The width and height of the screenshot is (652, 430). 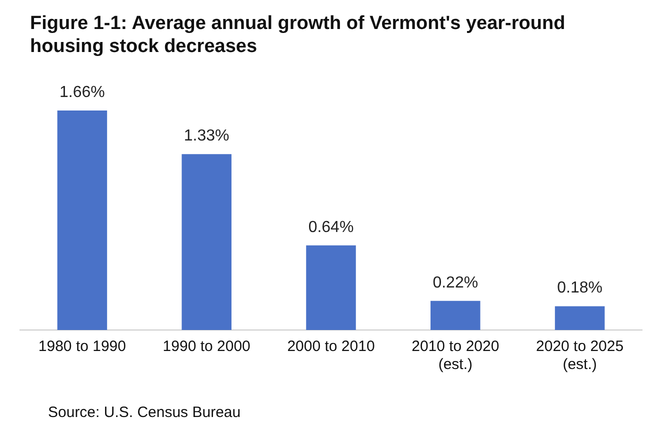 What do you see at coordinates (331, 227) in the screenshot?
I see `data-label: 0.64%` at bounding box center [331, 227].